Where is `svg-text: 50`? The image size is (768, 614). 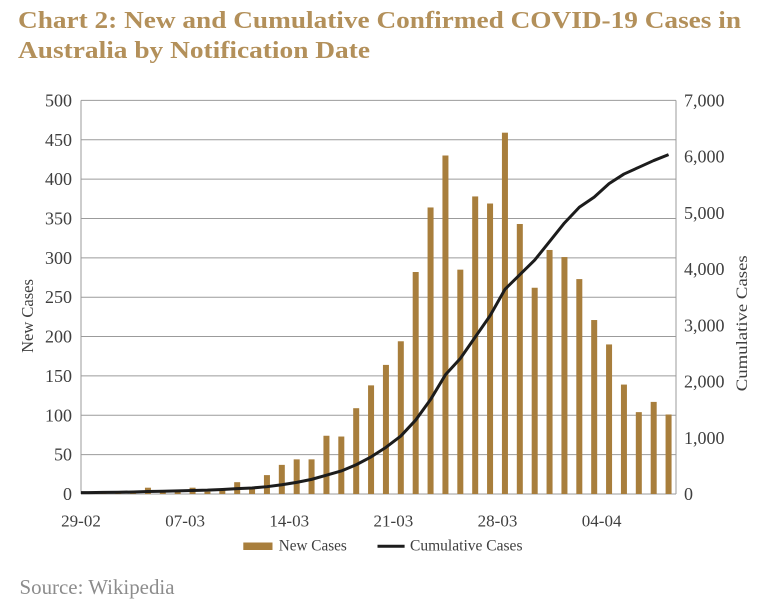 svg-text: 50 is located at coordinates (63, 455).